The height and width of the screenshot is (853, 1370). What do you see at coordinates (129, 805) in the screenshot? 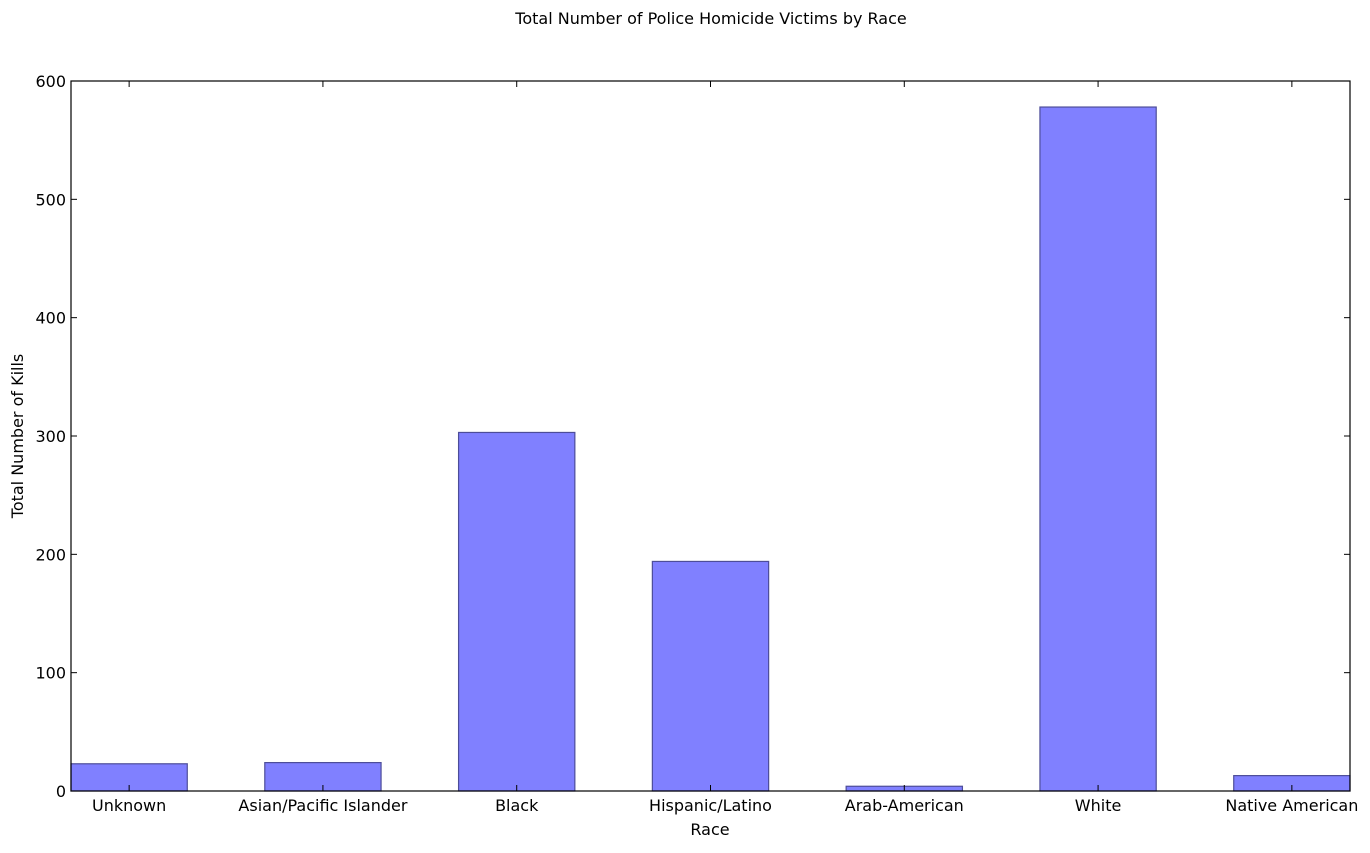
I see `x-tick-label: Unknown` at bounding box center [129, 805].